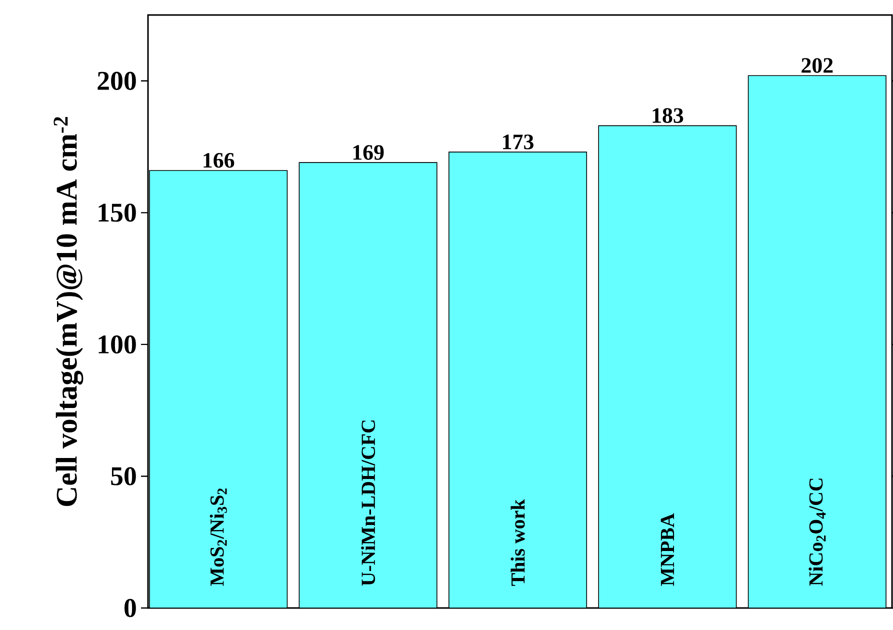  Describe the element at coordinates (117, 344) in the screenshot. I see `y-tick-label: 100` at that location.